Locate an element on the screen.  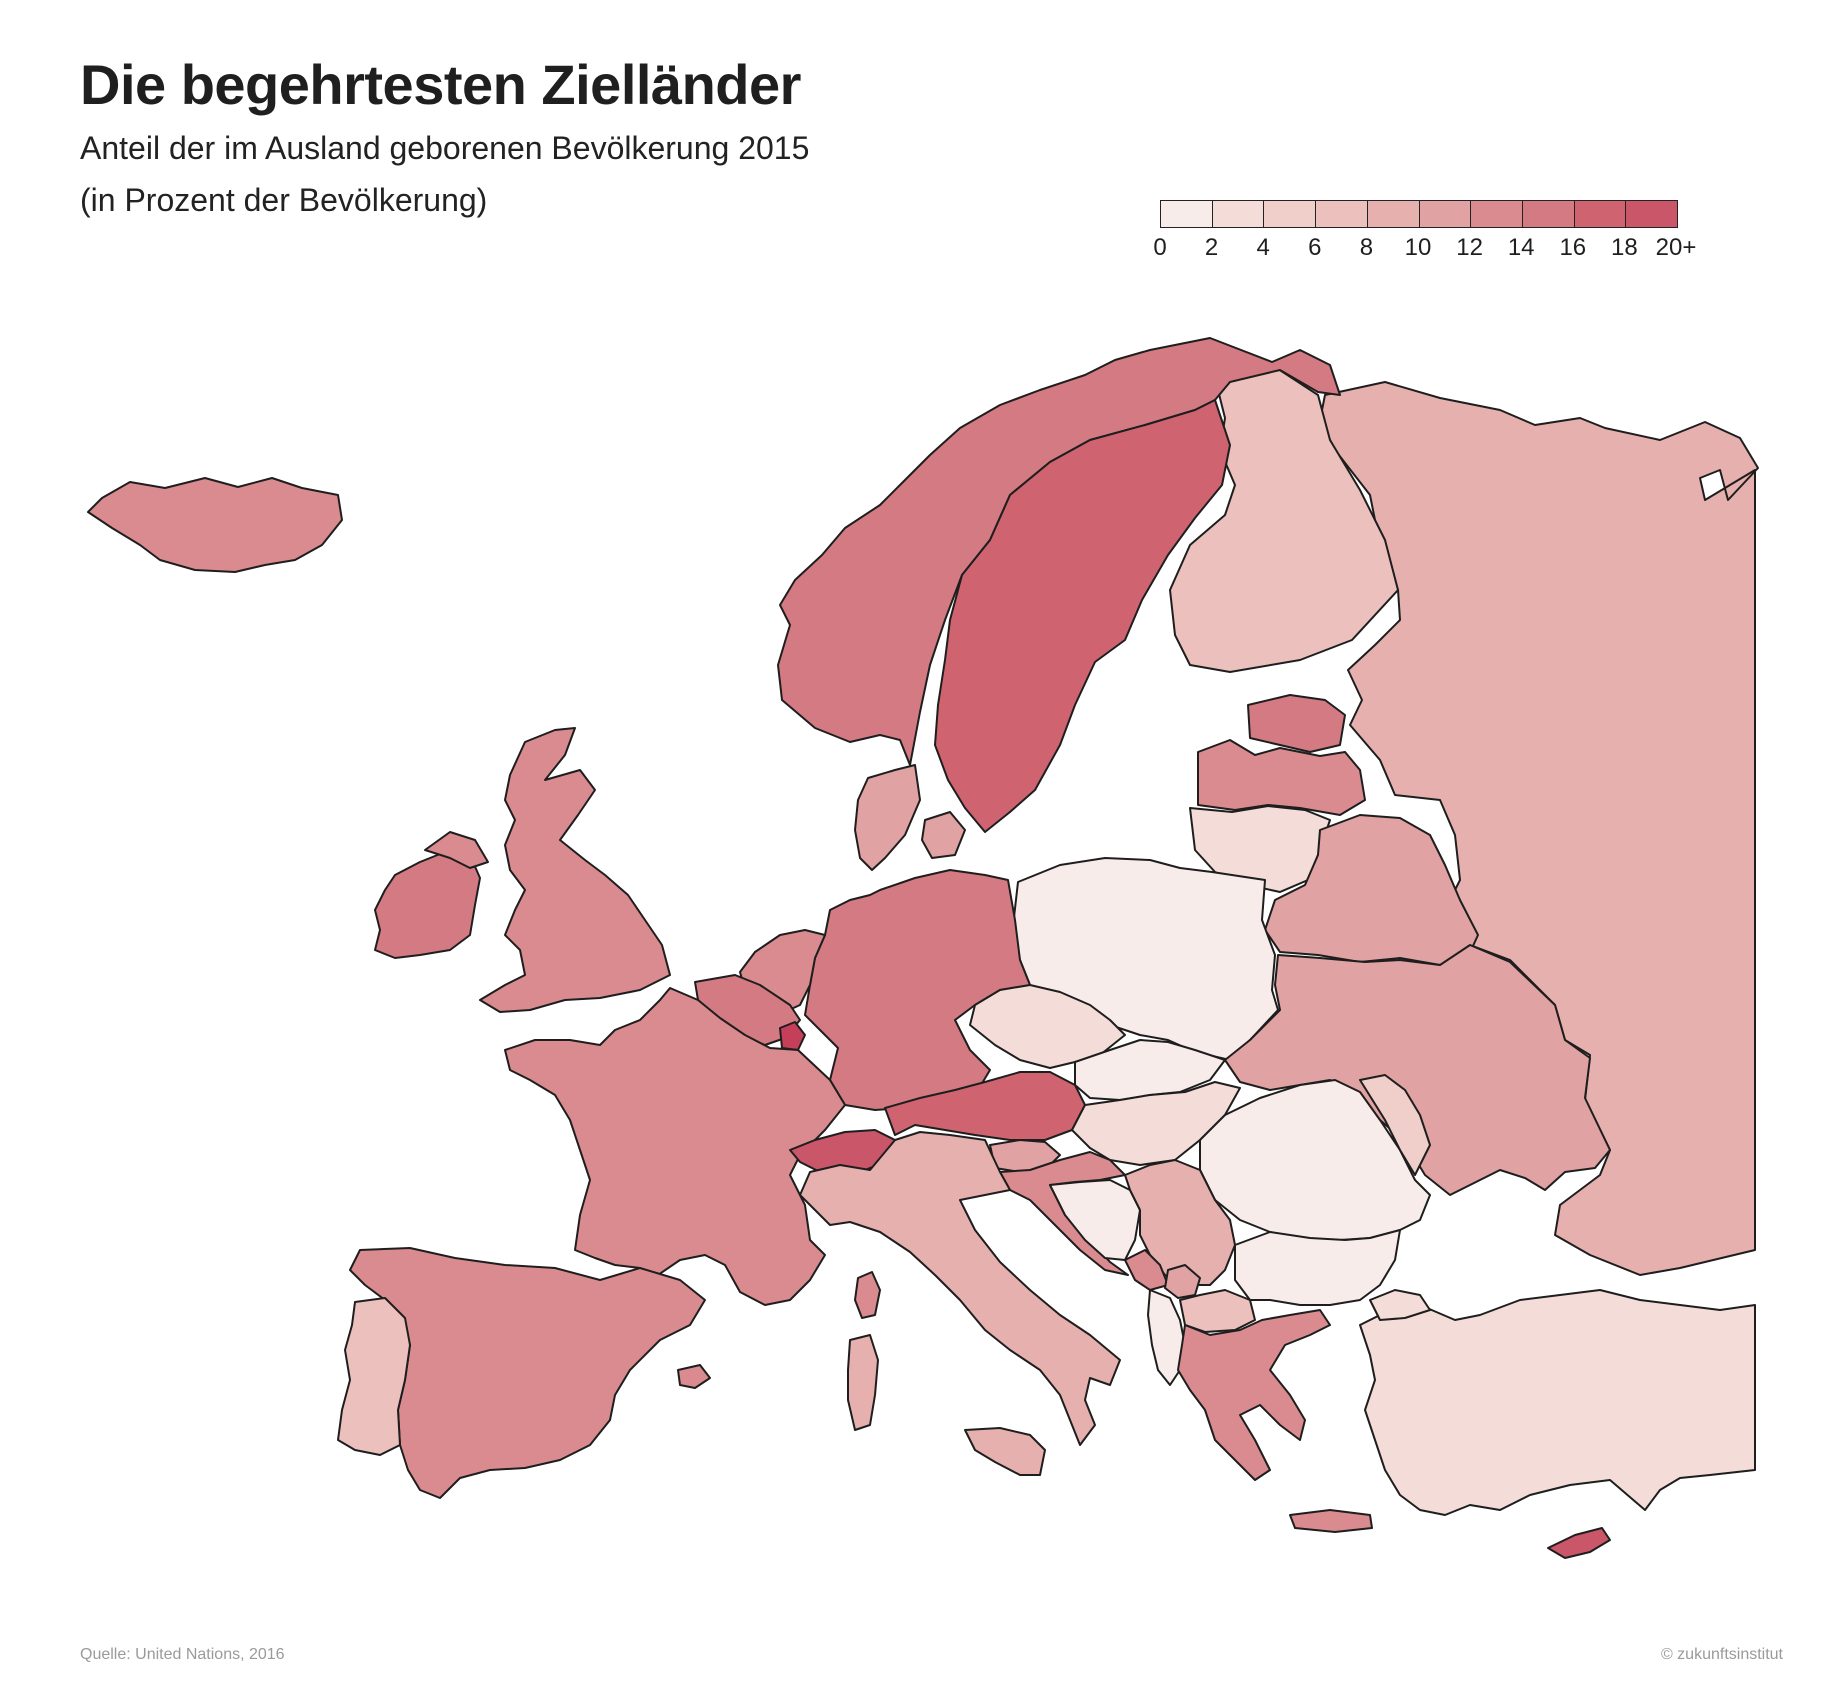
color-legend: 0 2 4 6 8 10 12 14 16 18 20+ is located at coordinates (1424, 231).